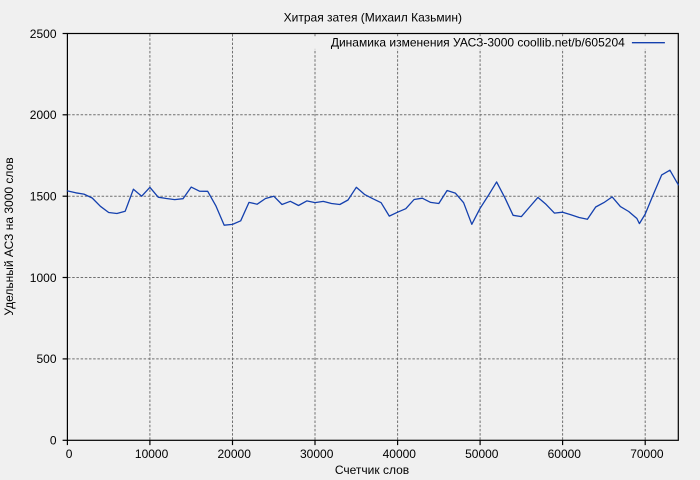  I want to click on svg-text: 60000, so click(565, 454).